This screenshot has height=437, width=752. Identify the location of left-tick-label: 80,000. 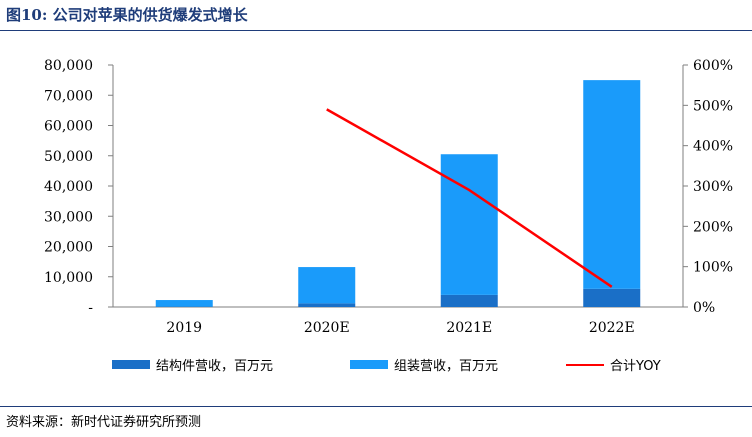
(68, 66).